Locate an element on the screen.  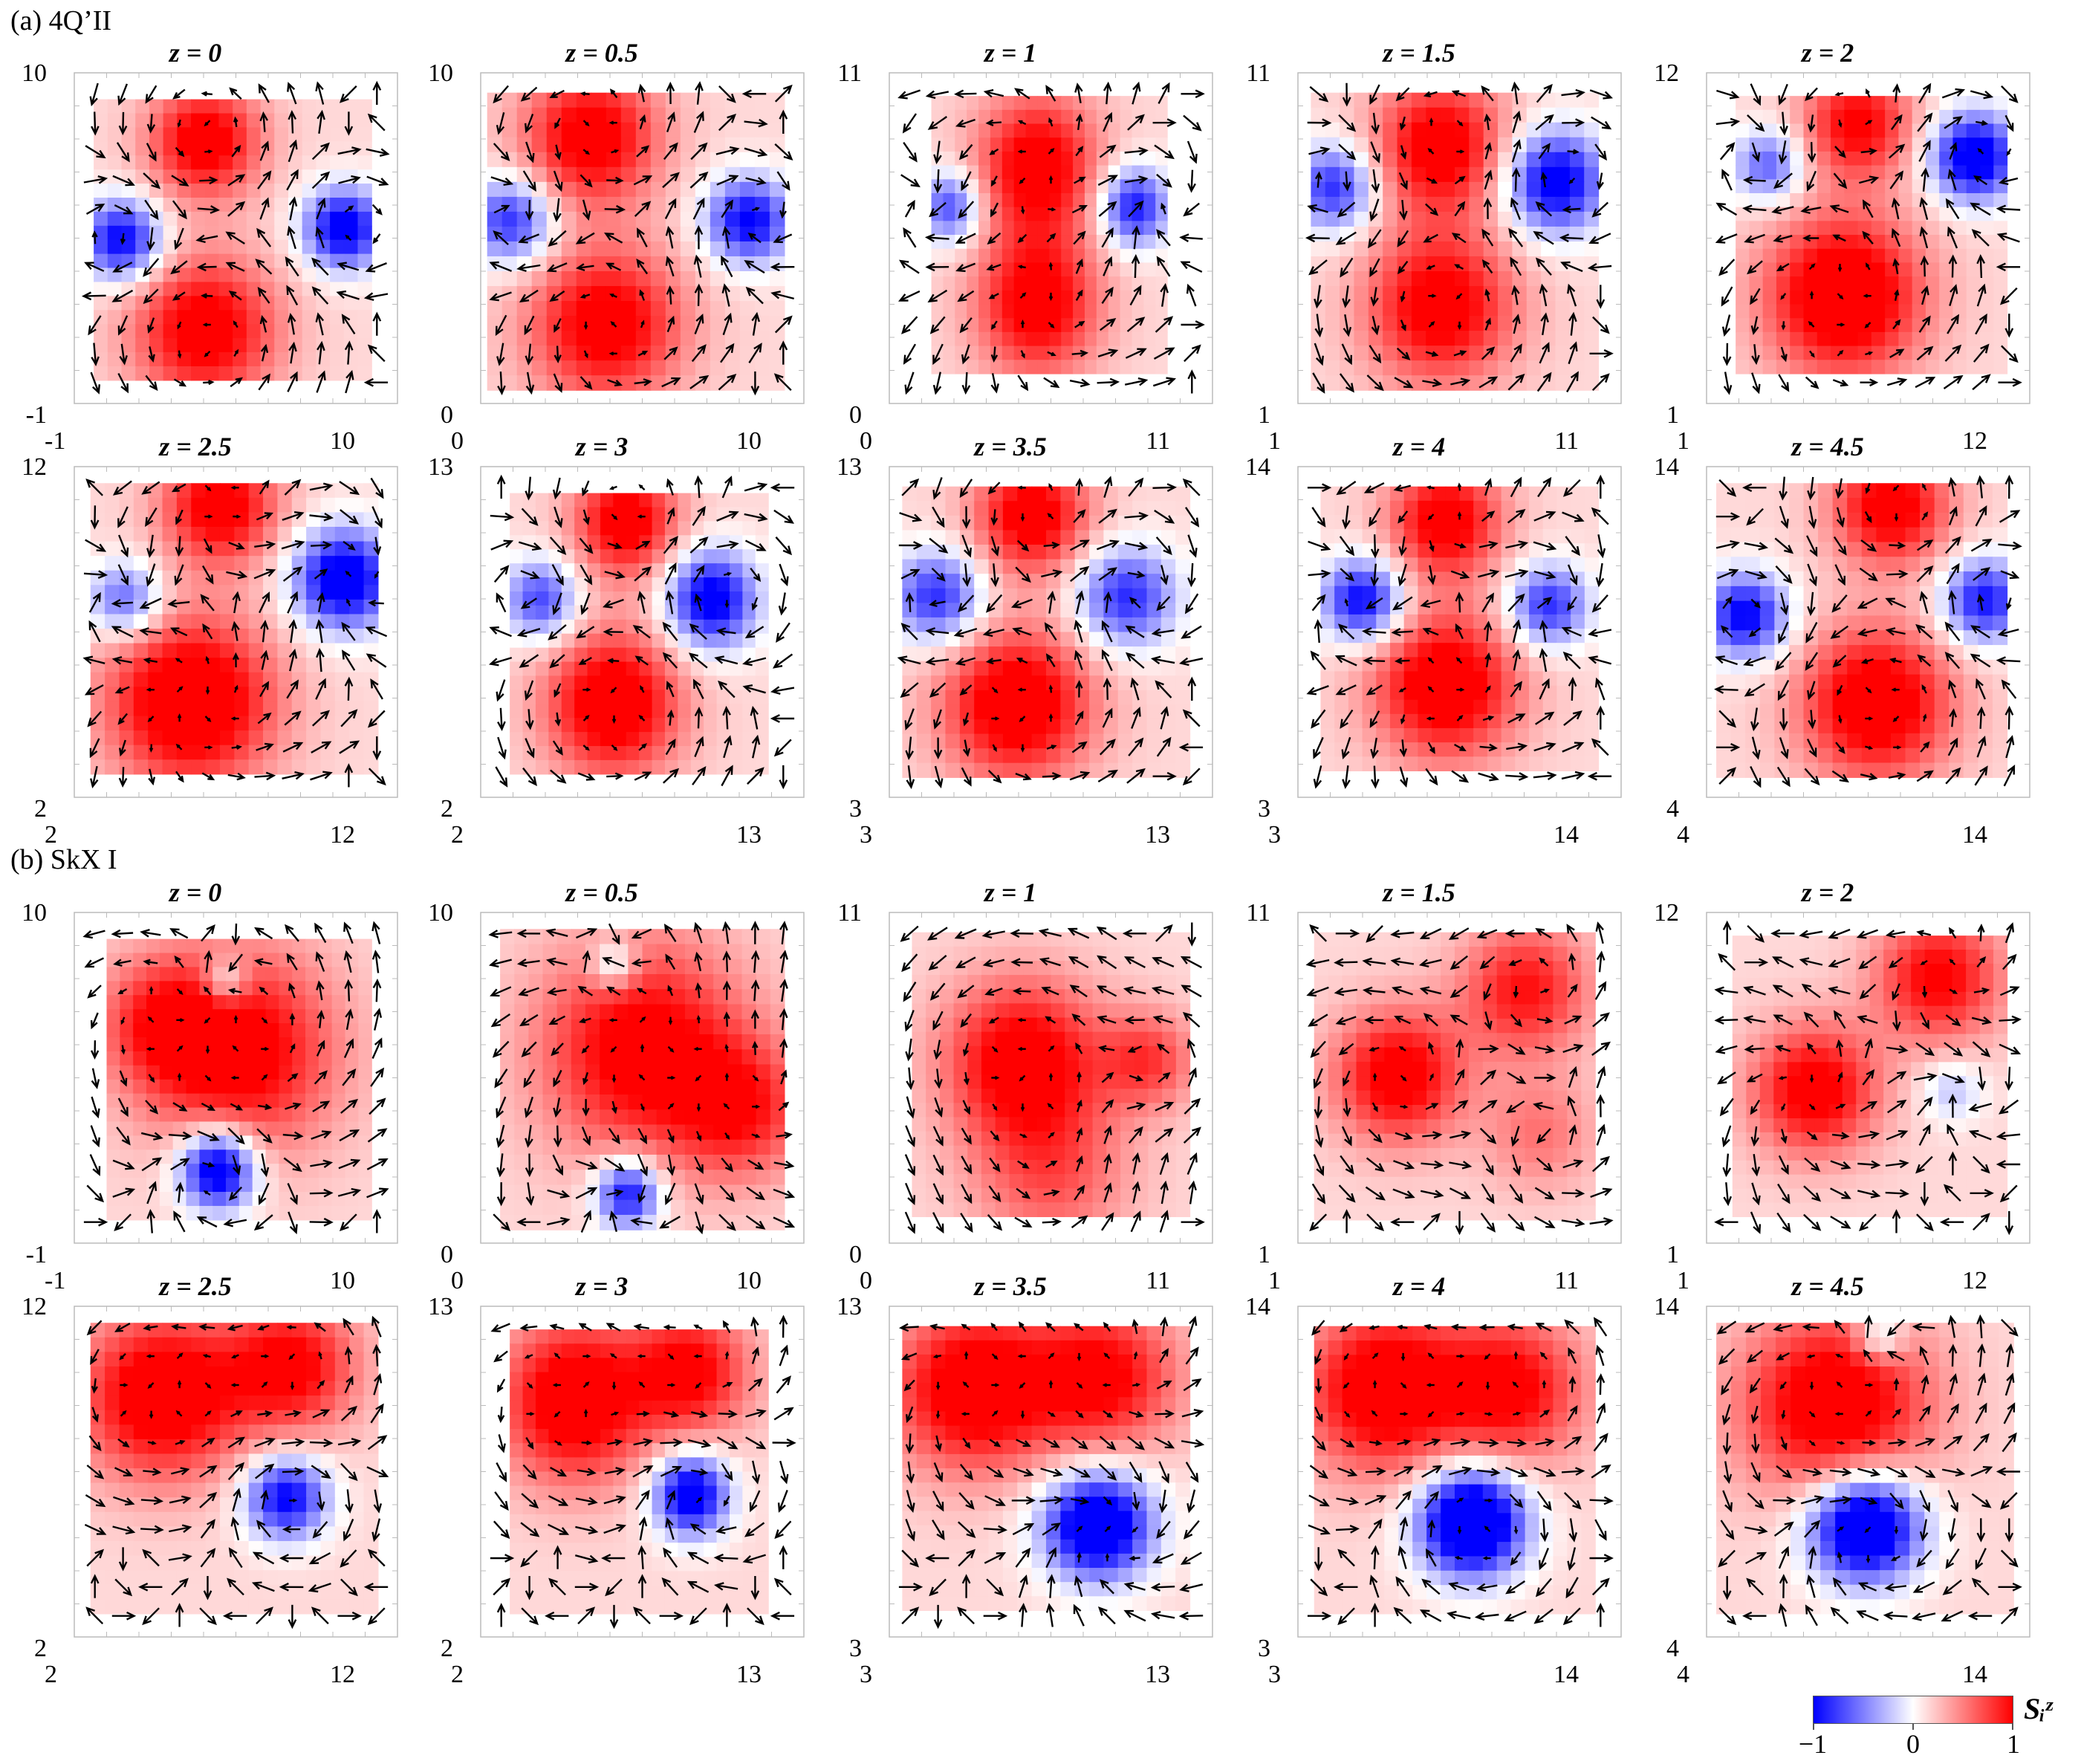
heatmap-plot is located at coordinates (1459, 632).